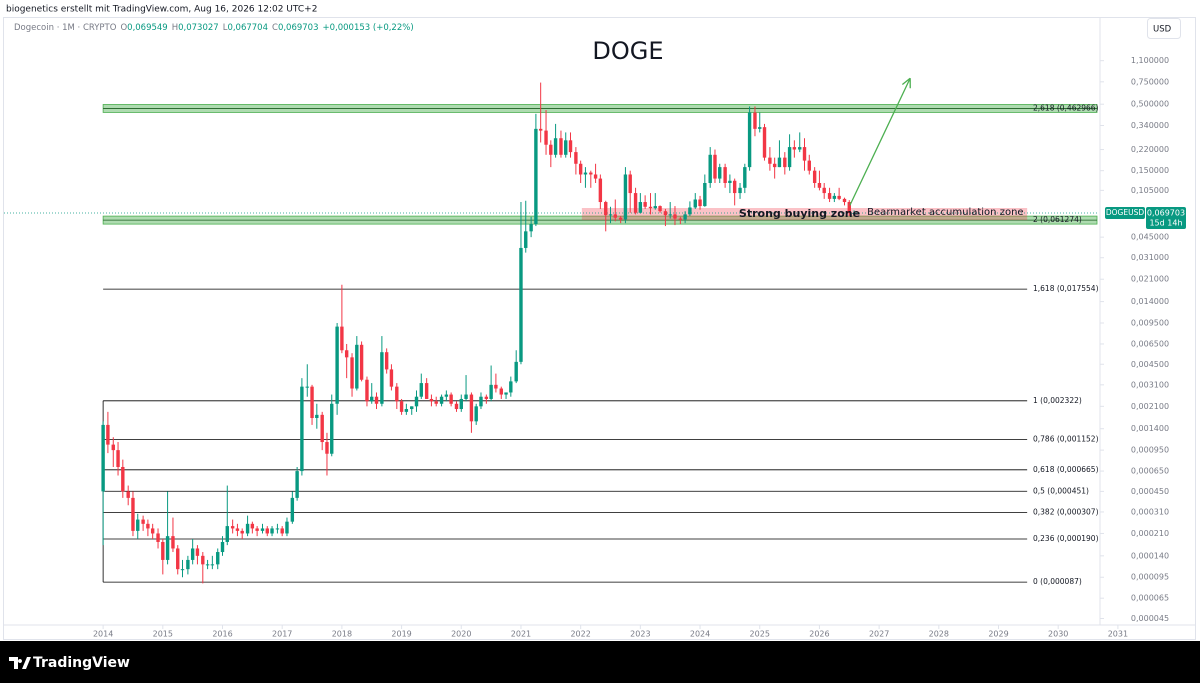 The height and width of the screenshot is (683, 1200). Describe the element at coordinates (1057, 581) in the screenshot. I see `level-label: 0 (0,000087)` at that location.